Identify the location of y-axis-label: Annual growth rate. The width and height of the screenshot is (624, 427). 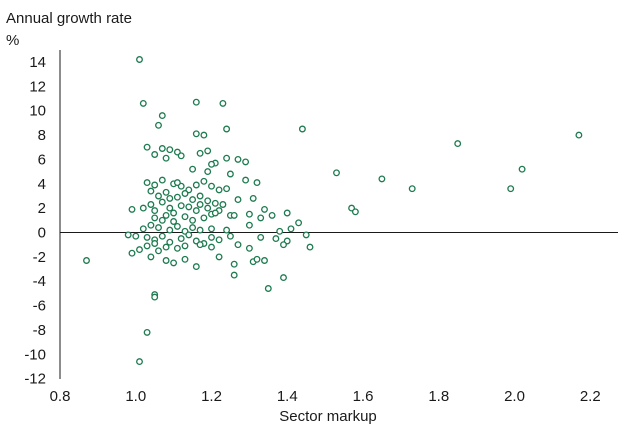
(69, 18).